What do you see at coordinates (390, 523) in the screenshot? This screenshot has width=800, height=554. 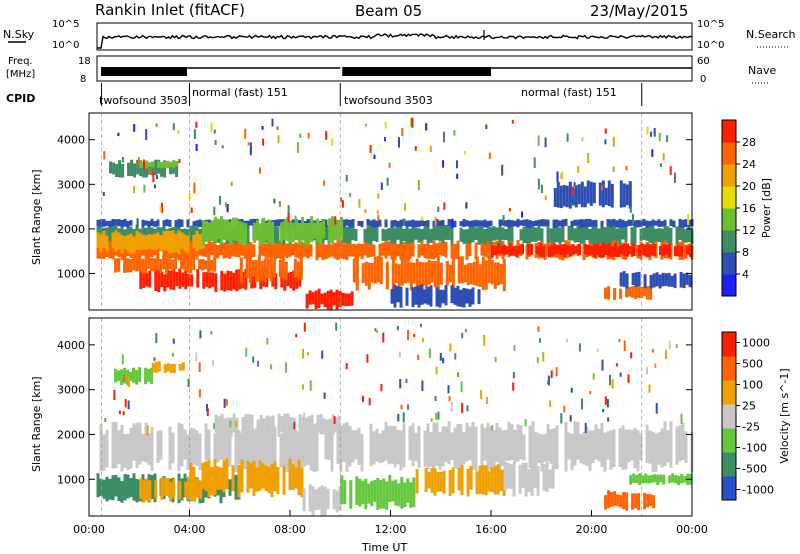 I see `velocity-xticks: 00:00 04:00 08:00 12:00 16:00 20:00 00:00` at bounding box center [390, 523].